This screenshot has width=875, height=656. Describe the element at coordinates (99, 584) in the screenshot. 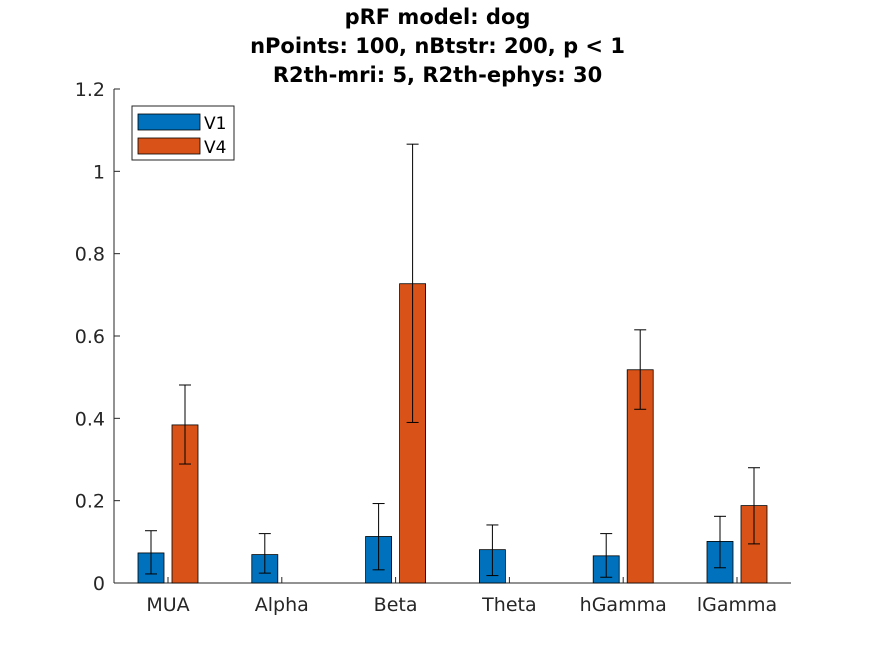

I see `y-tick-label: 0` at that location.